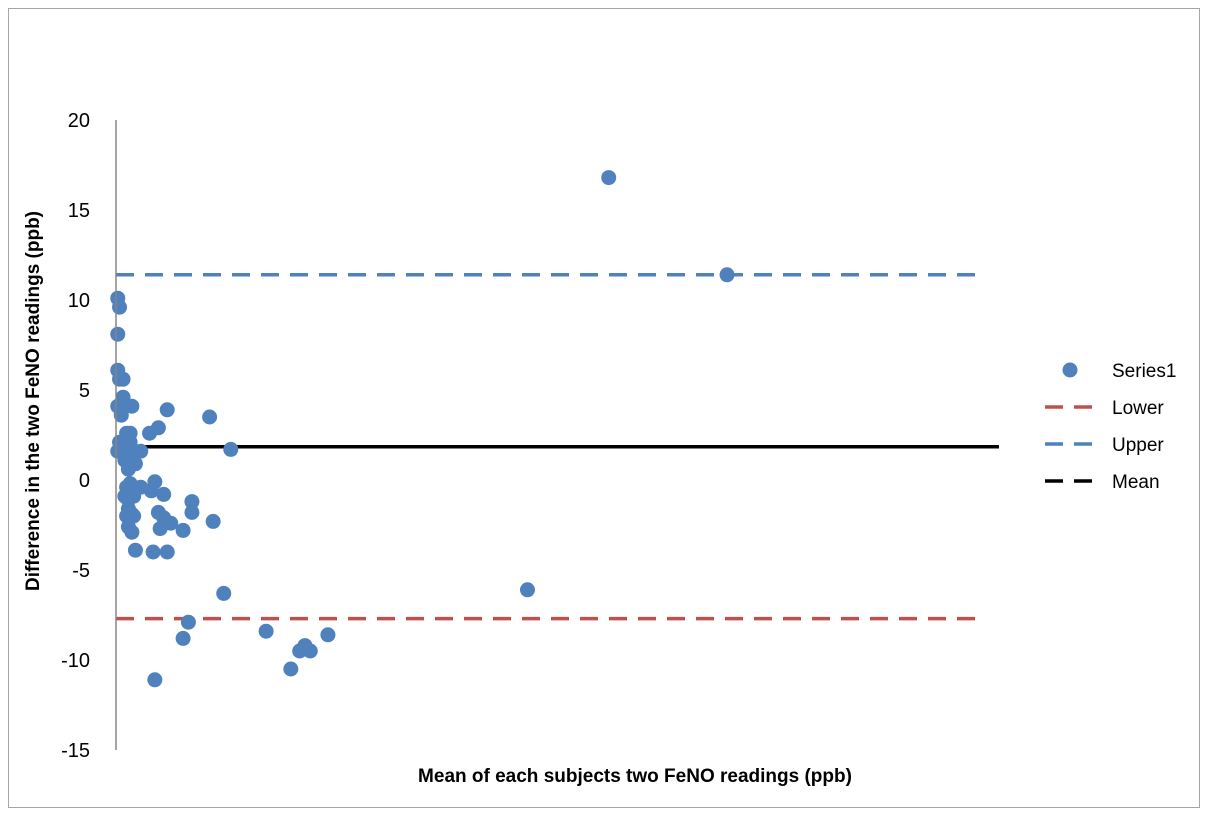 Image resolution: width=1205 pixels, height=816 pixels. I want to click on legend-label-series1: Series1, so click(1144, 371).